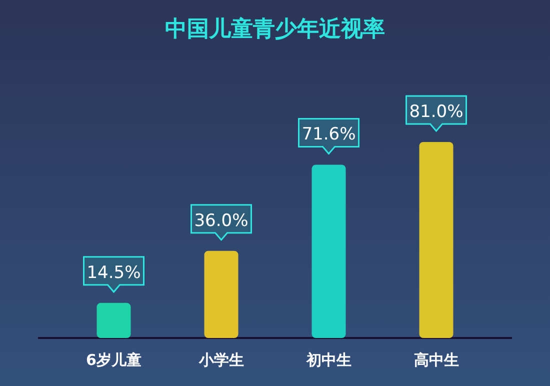 Image resolution: width=550 pixels, height=386 pixels. I want to click on data-label: 71.6%, so click(329, 134).